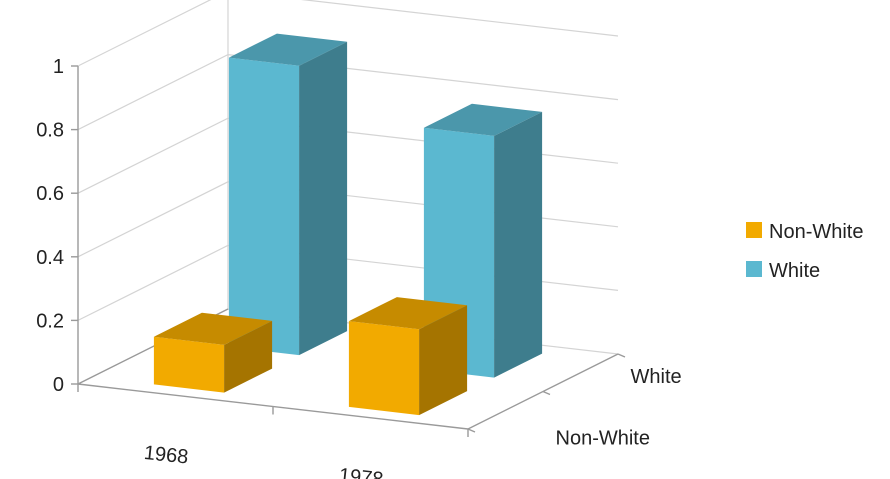 The height and width of the screenshot is (479, 890). Describe the element at coordinates (816, 232) in the screenshot. I see `legend-label-non-white: Non-White` at that location.